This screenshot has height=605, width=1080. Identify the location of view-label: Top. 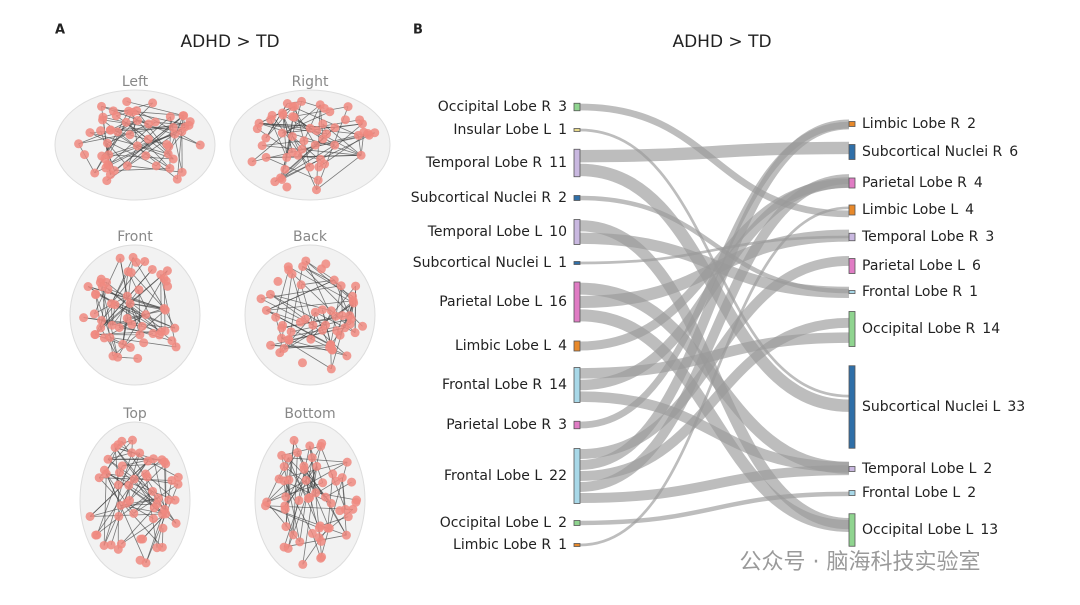
(134, 414).